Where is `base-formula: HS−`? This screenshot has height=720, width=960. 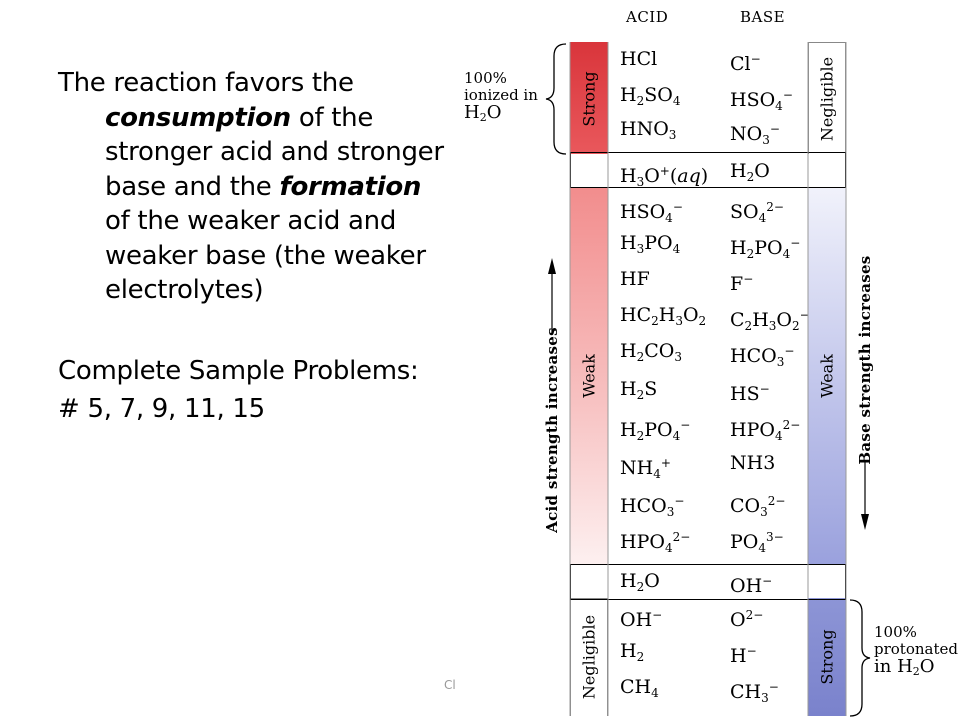 base-formula: HS− is located at coordinates (750, 391).